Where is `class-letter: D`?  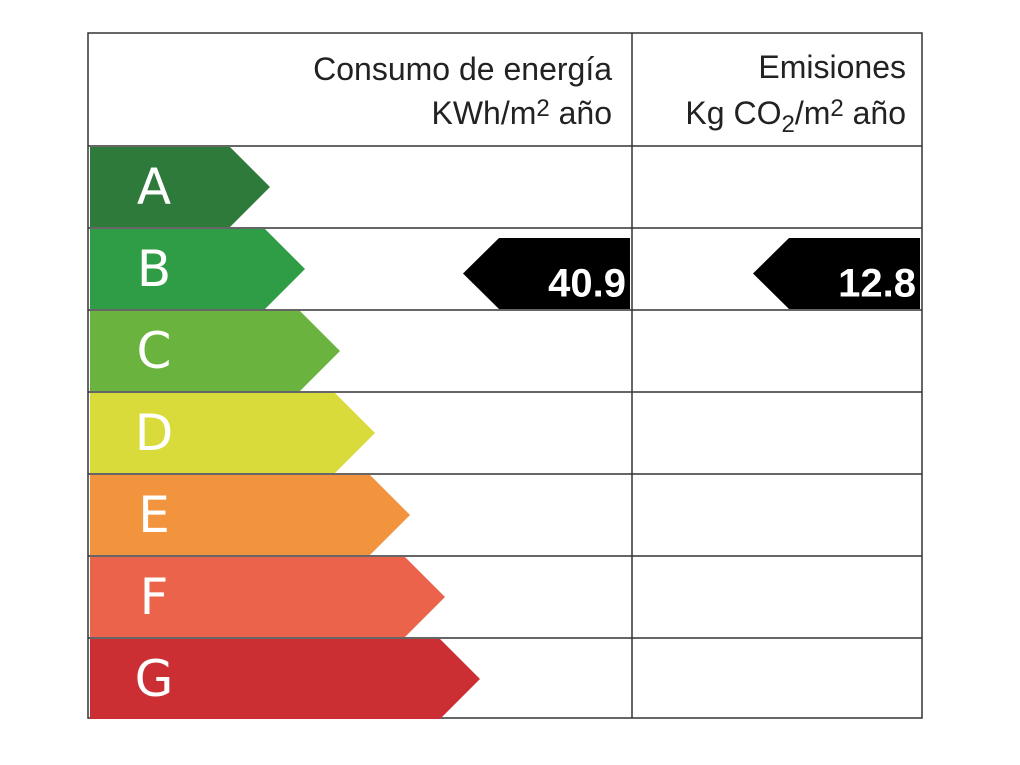 class-letter: D is located at coordinates (154, 433).